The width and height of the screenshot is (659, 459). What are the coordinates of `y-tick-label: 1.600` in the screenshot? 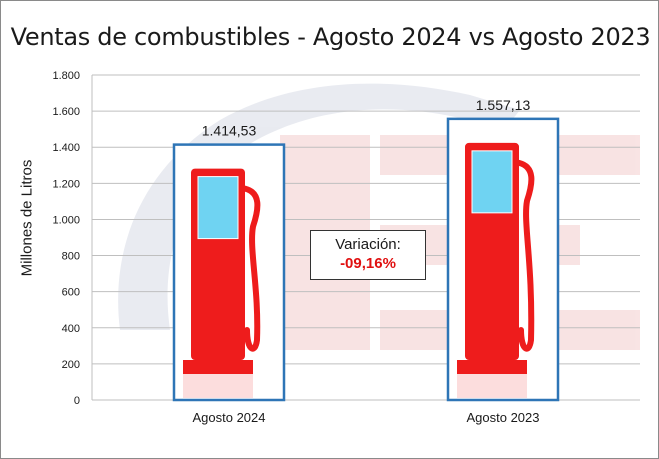 It's located at (66, 112).